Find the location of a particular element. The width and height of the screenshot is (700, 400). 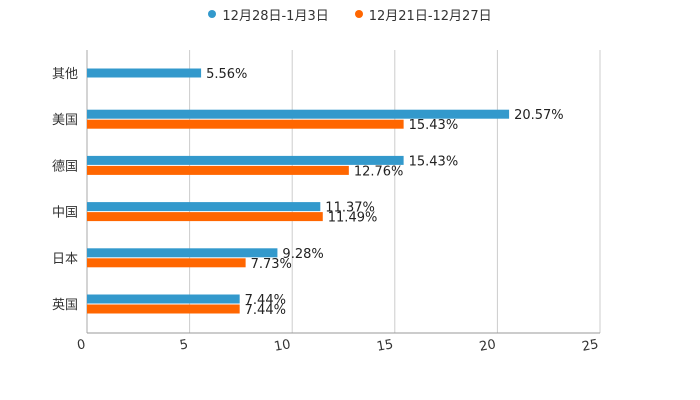

legend-label-series-1: 12月28日-1月3日 is located at coordinates (275, 16).